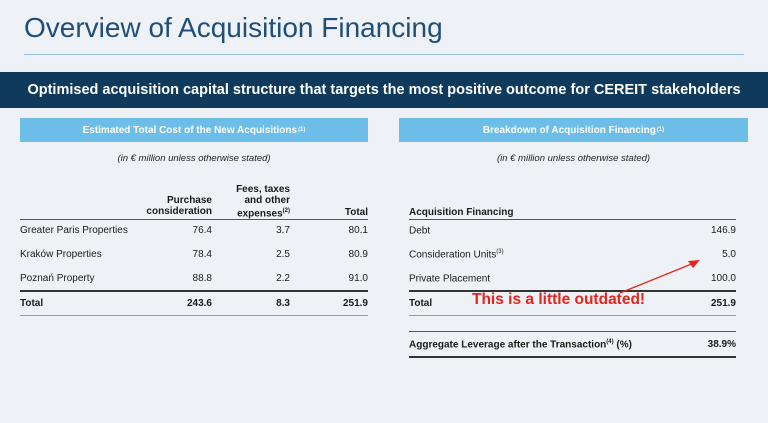 This screenshot has height=423, width=768. What do you see at coordinates (723, 230) in the screenshot?
I see `financing-row-value: 146.9` at bounding box center [723, 230].